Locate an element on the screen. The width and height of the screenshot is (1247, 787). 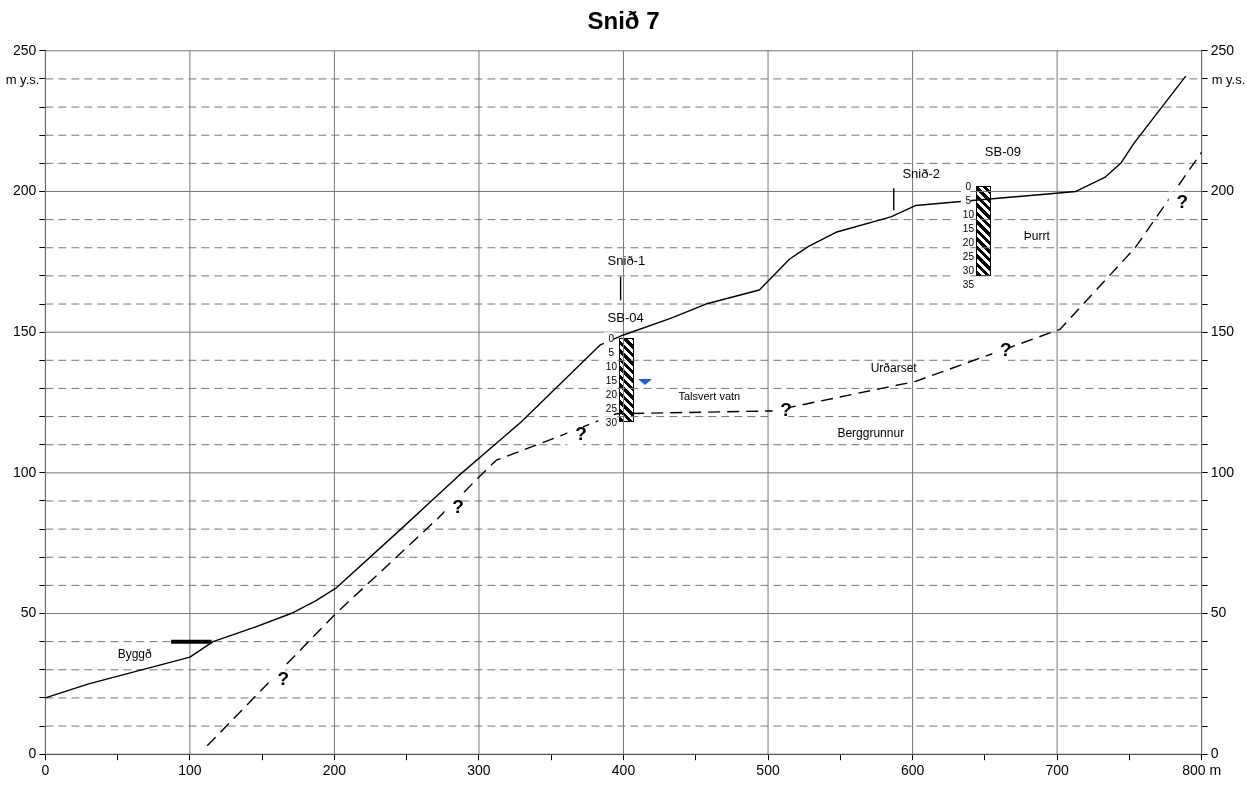
annotation: Talsvert vatn is located at coordinates (709, 395).